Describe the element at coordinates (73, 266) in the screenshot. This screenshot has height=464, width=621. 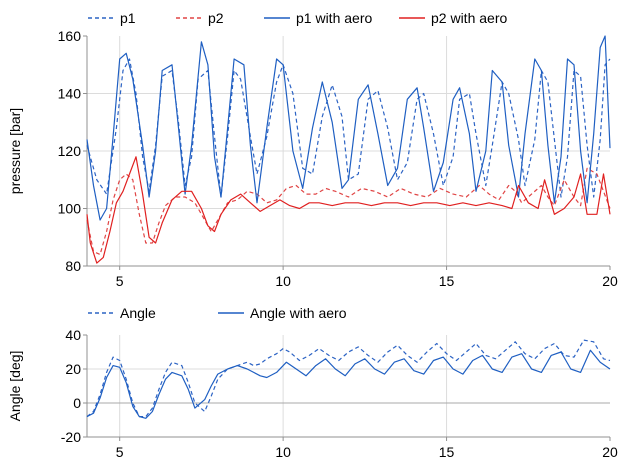
I see `y-tick-label: 80` at that location.